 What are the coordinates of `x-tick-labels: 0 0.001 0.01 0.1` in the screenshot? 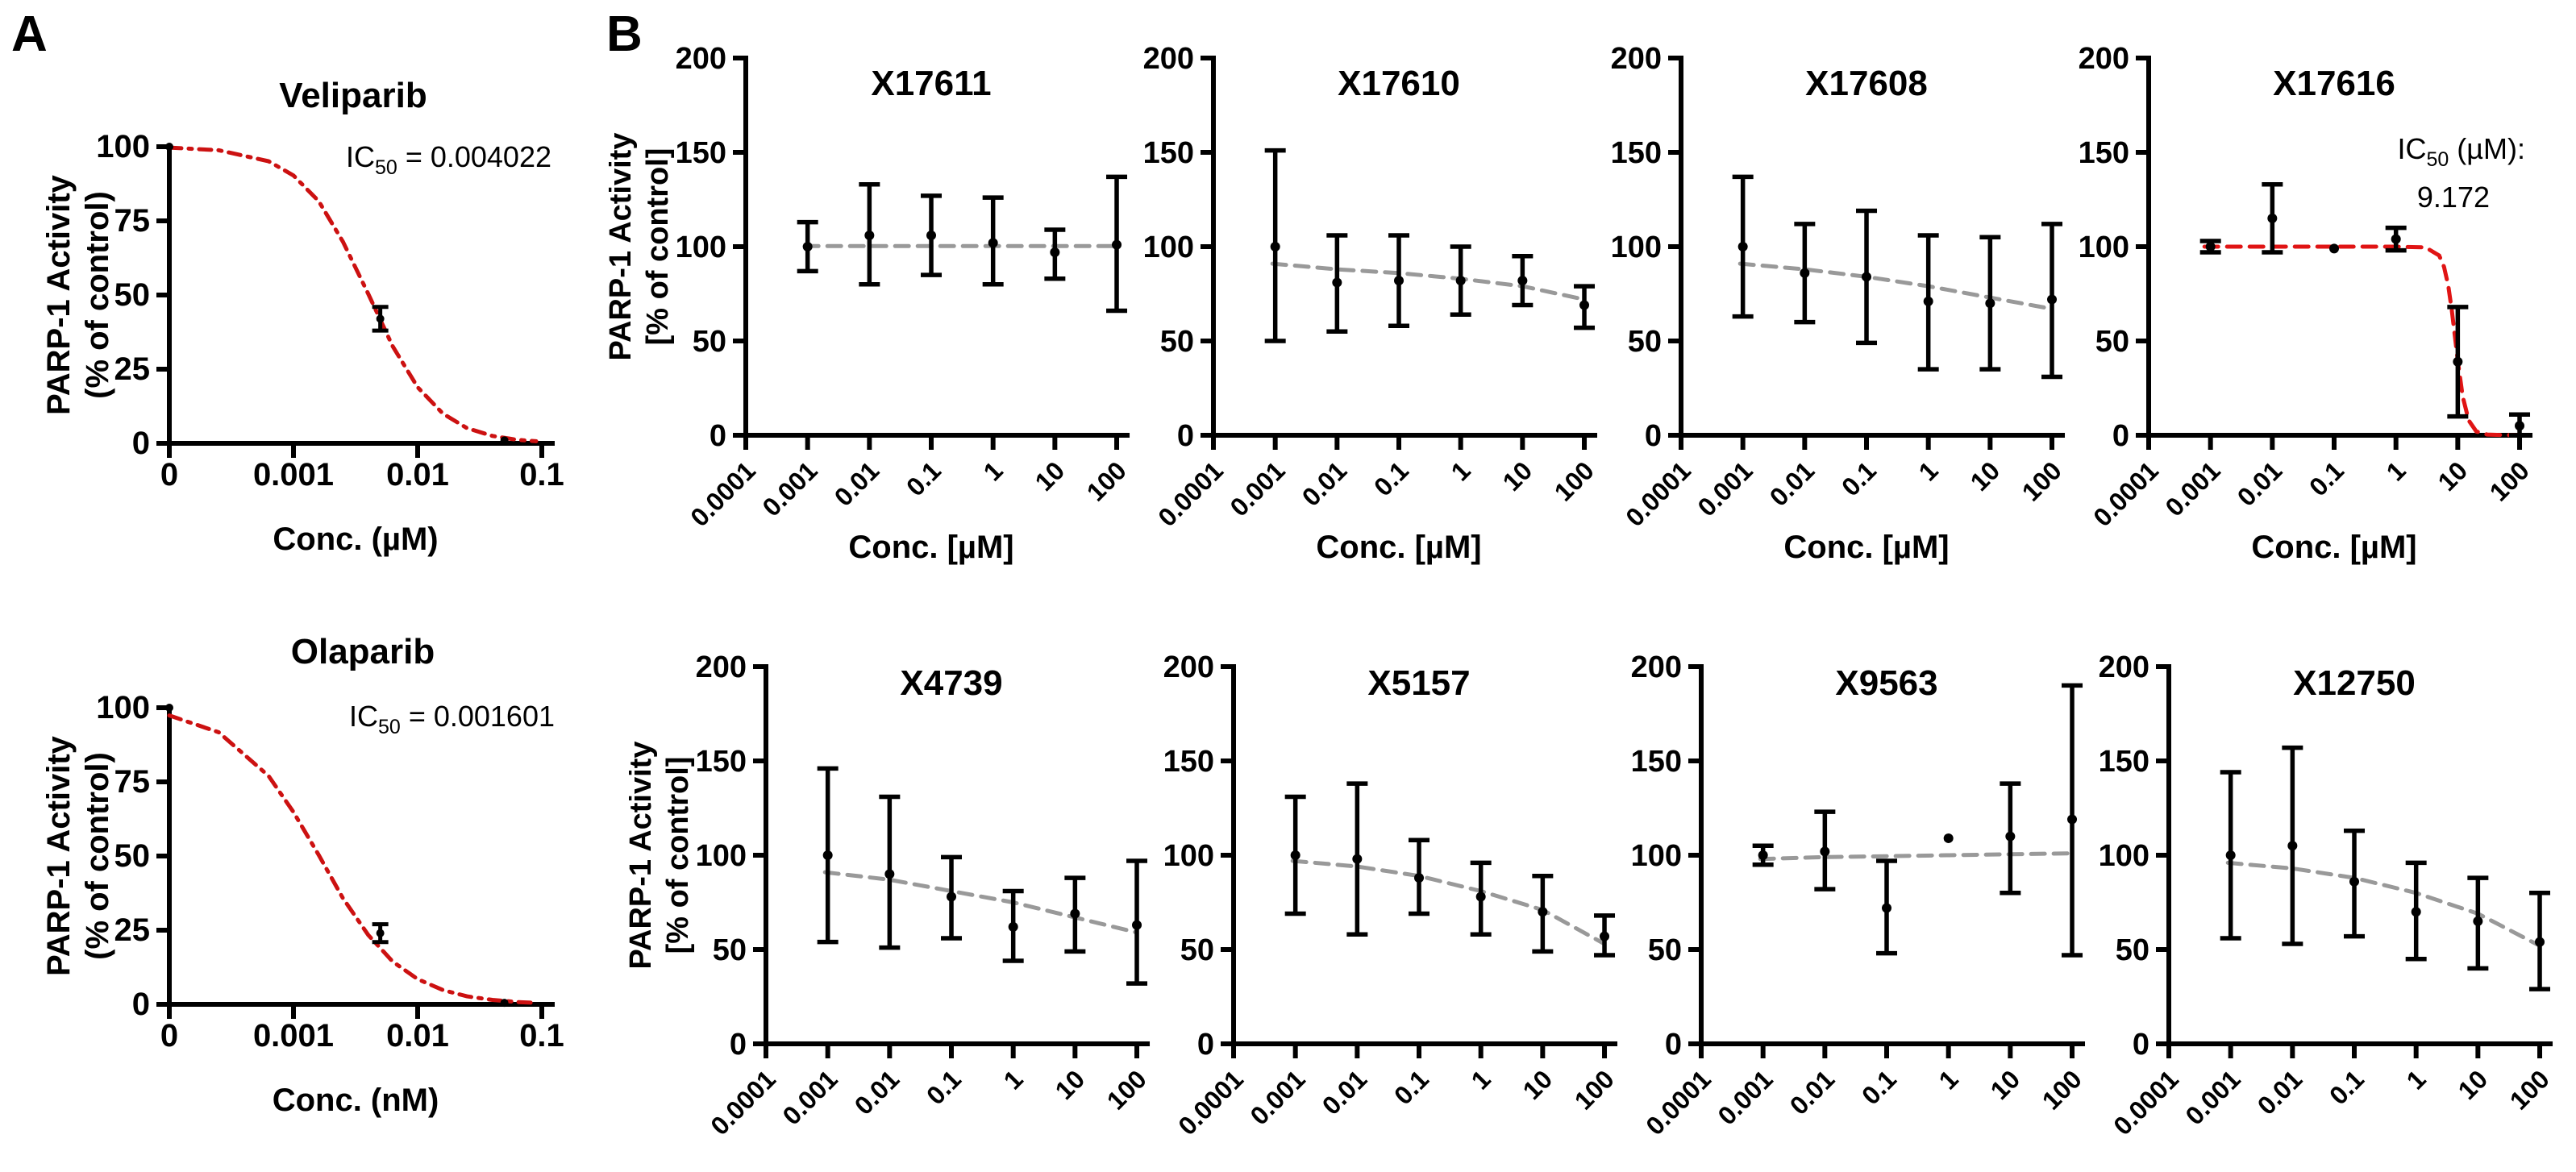 It's located at (362, 474).